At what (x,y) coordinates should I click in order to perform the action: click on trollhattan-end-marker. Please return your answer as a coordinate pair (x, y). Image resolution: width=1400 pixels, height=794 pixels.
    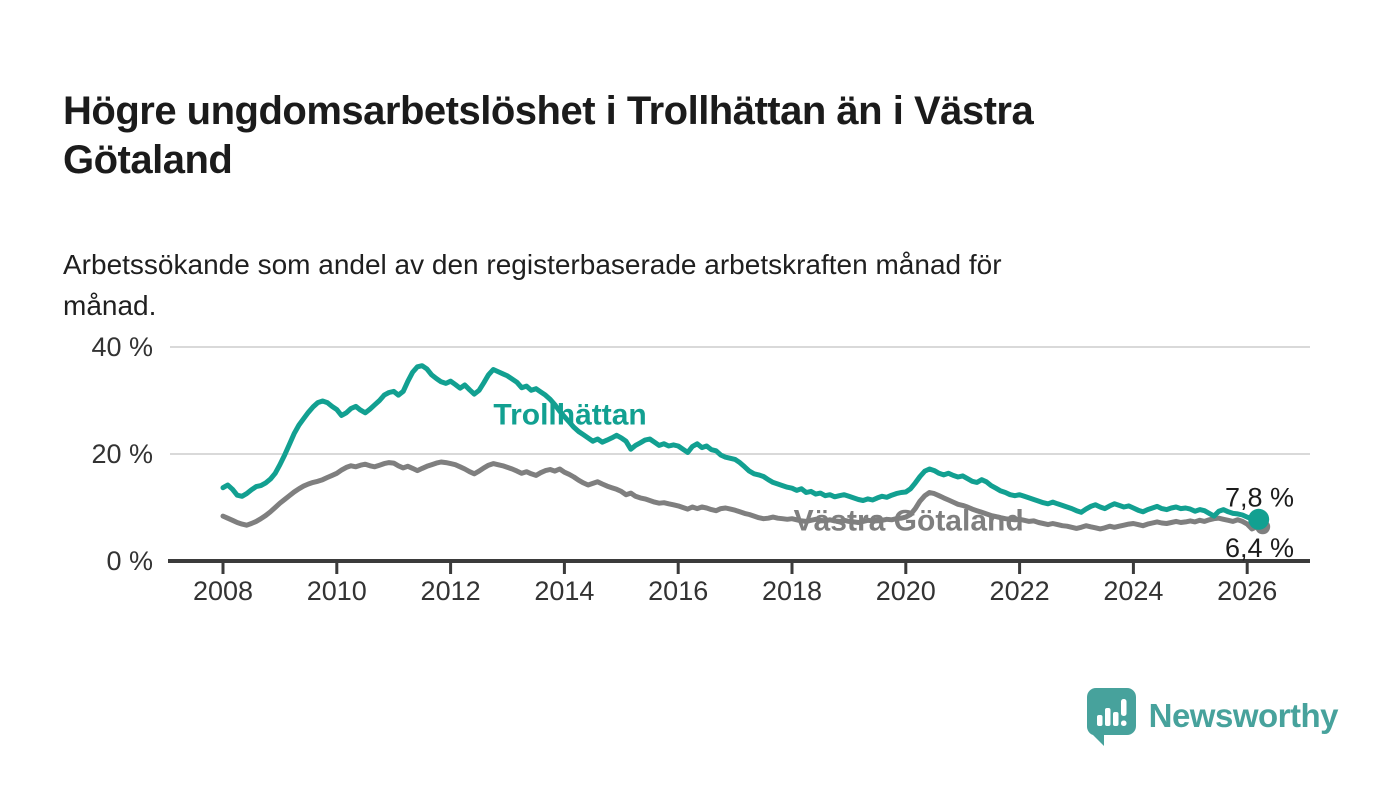
    Looking at the image, I should click on (1259, 519).